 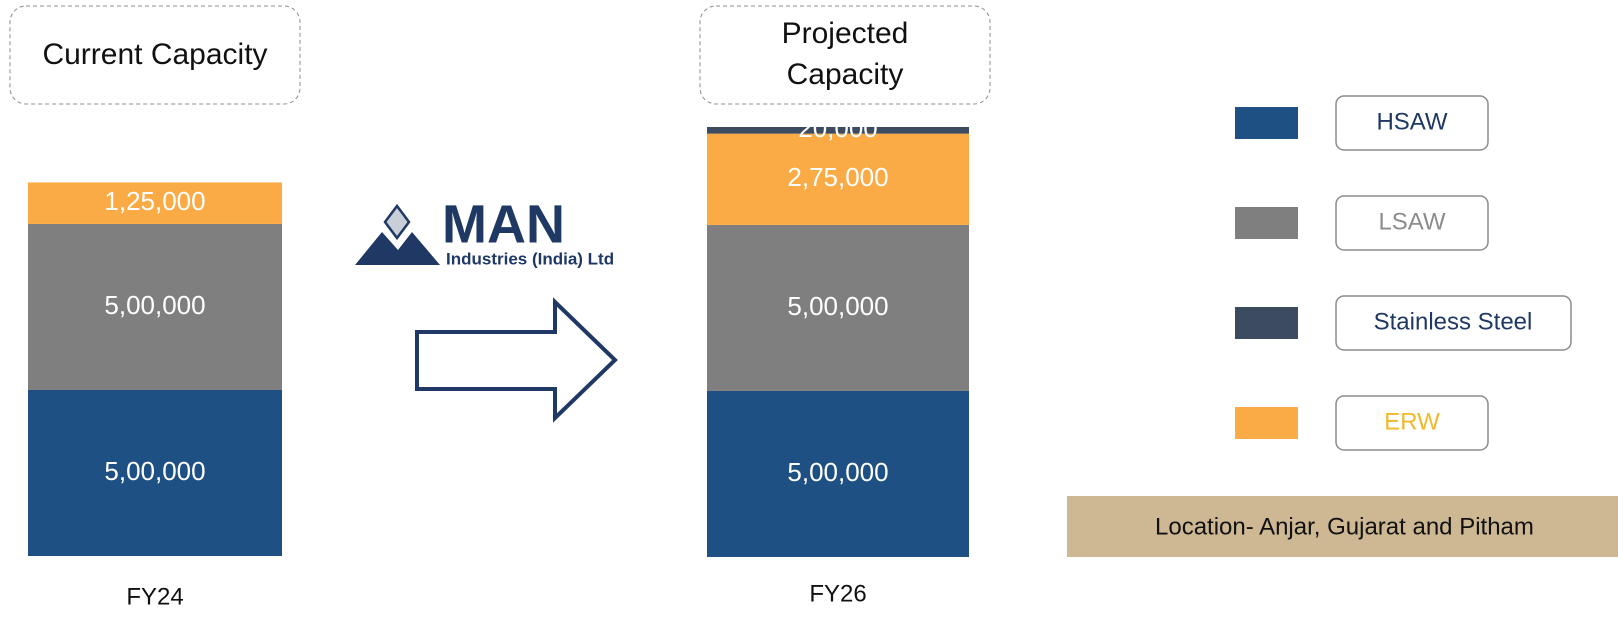 I want to click on legend-label: Stainless Steel, so click(x=1453, y=321).